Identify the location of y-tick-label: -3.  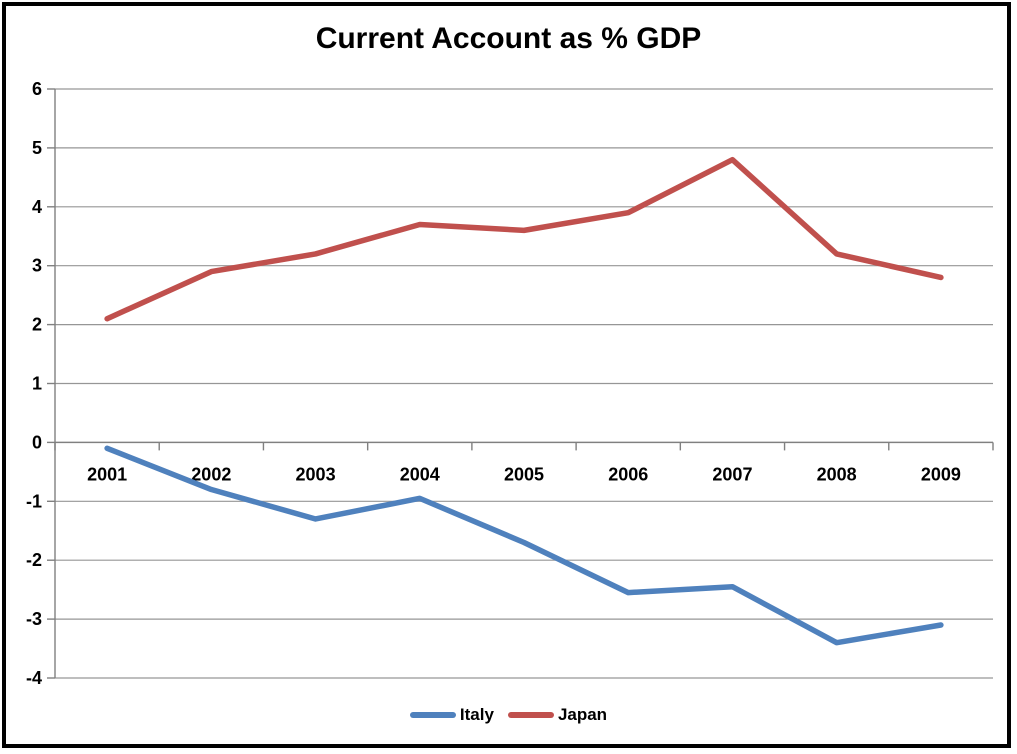
(34, 619).